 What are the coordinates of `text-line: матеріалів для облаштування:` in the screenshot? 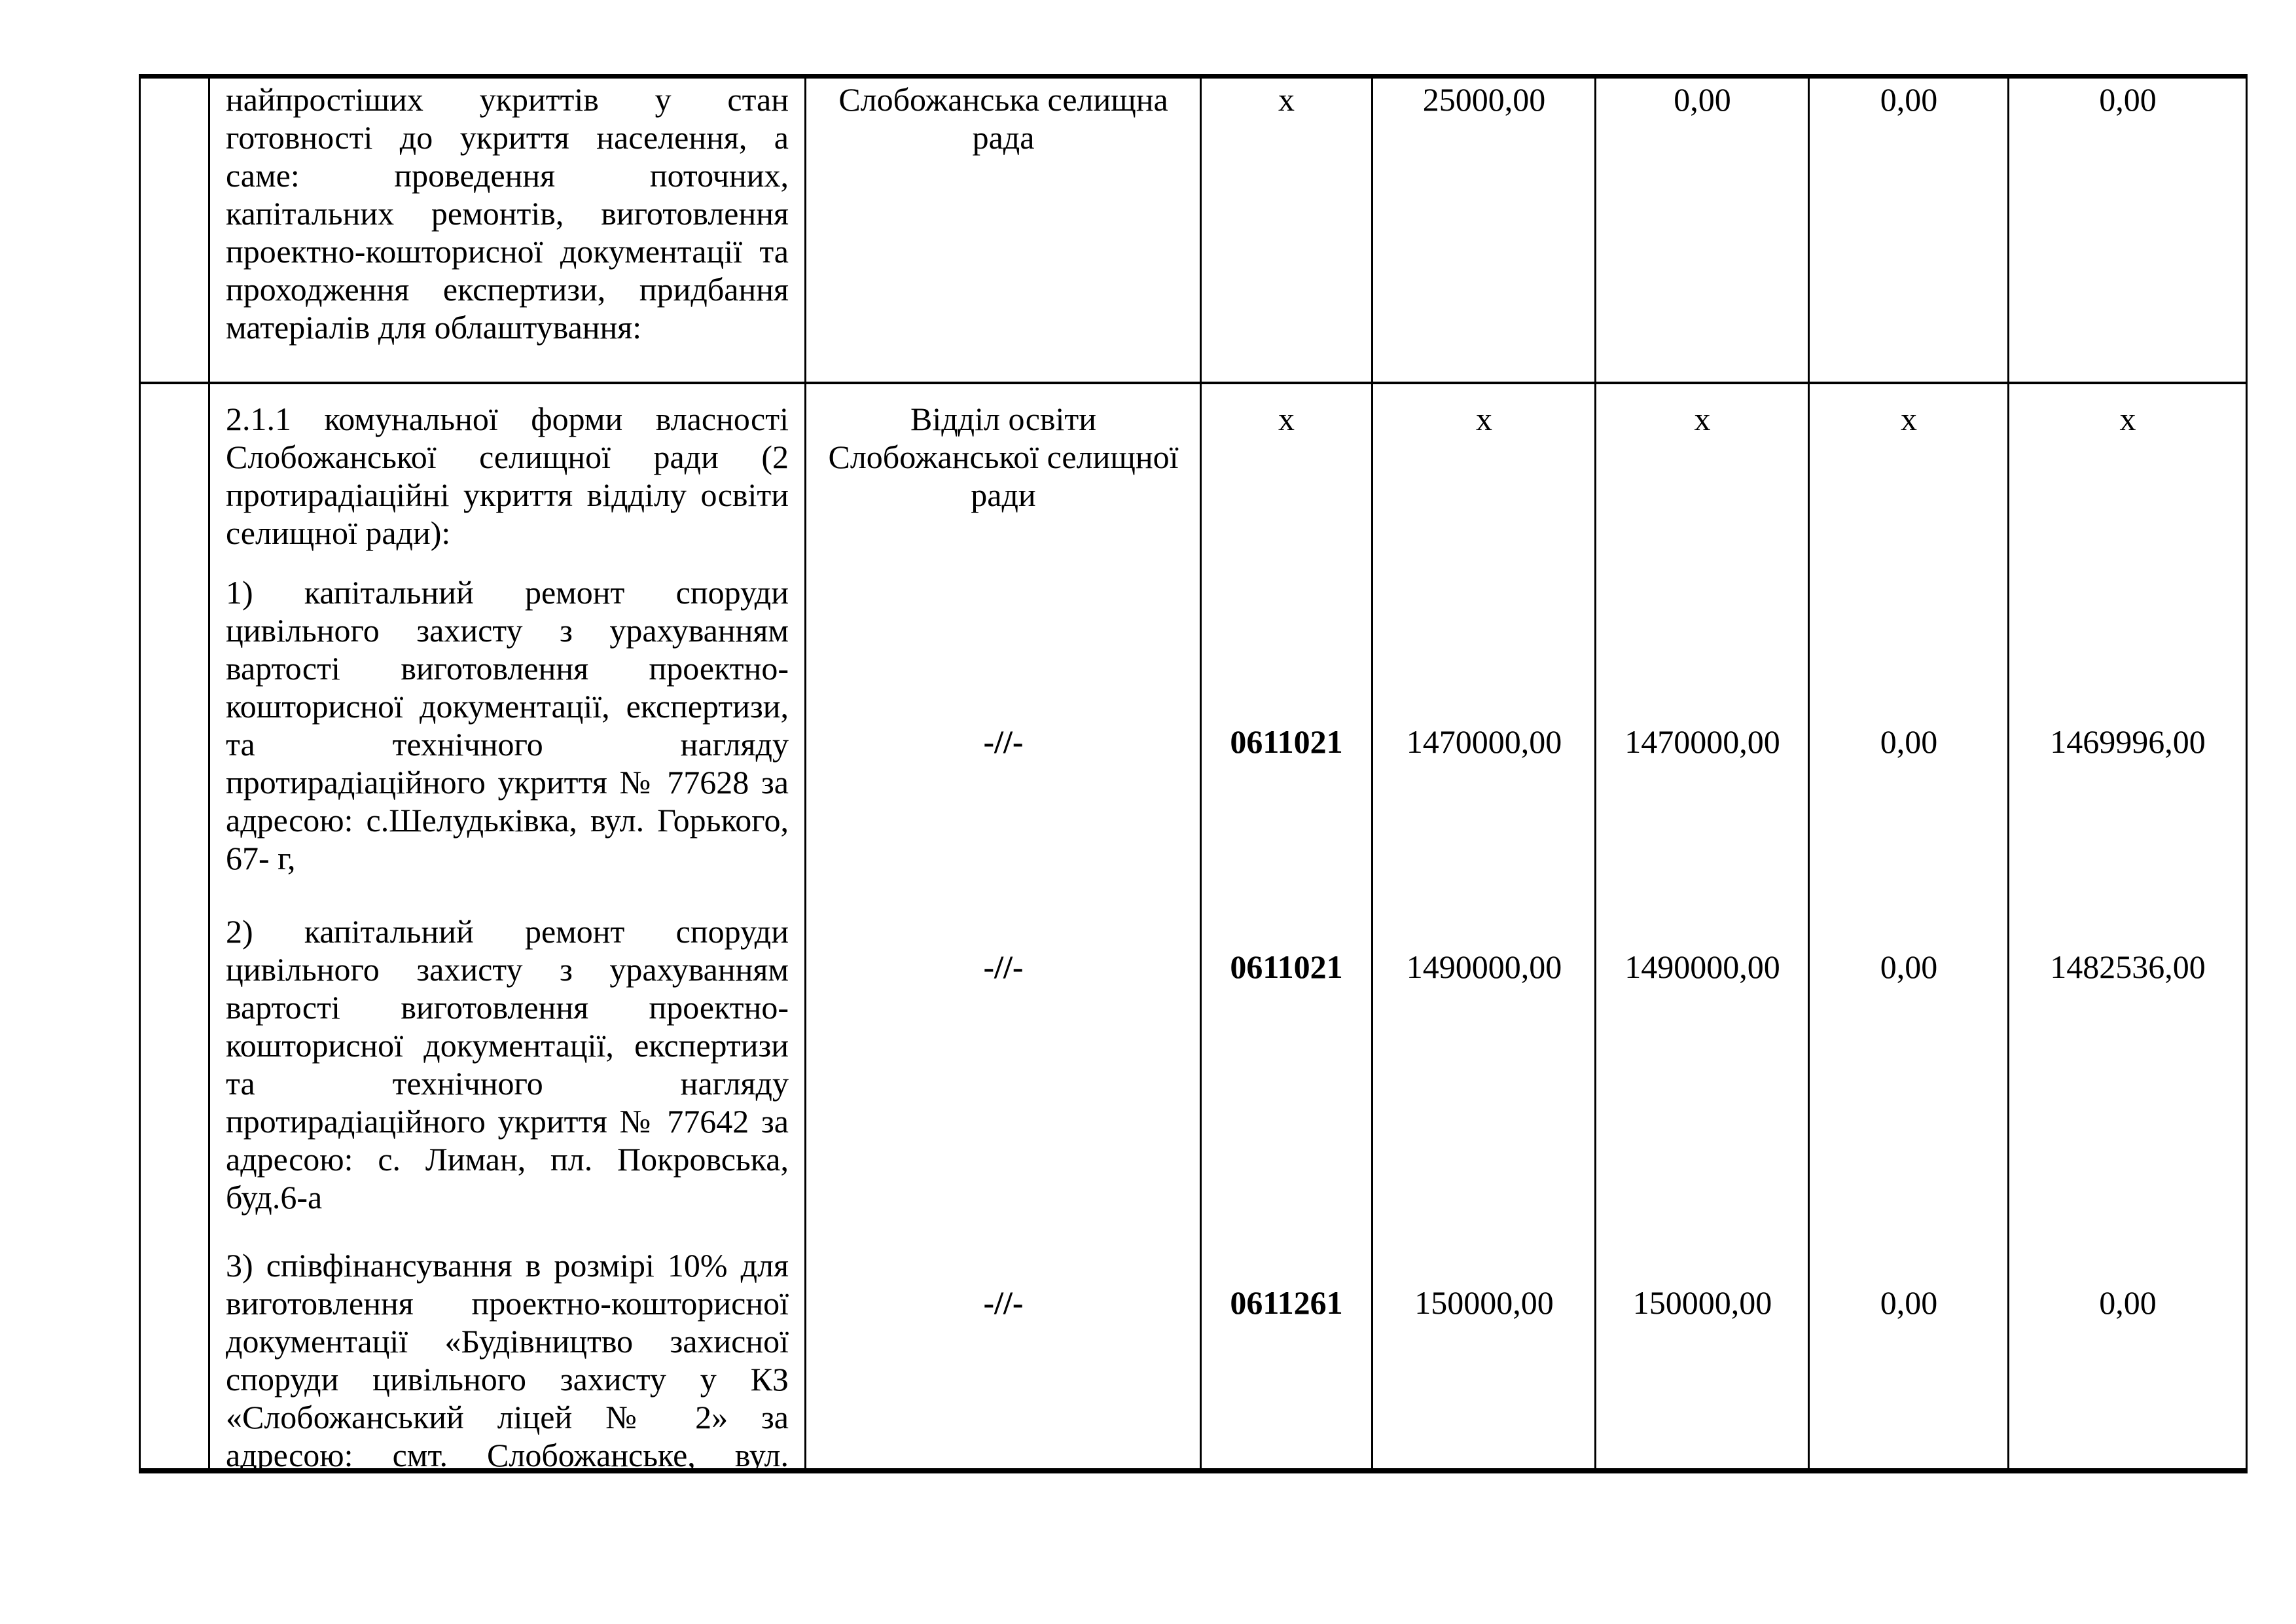 It's located at (434, 327).